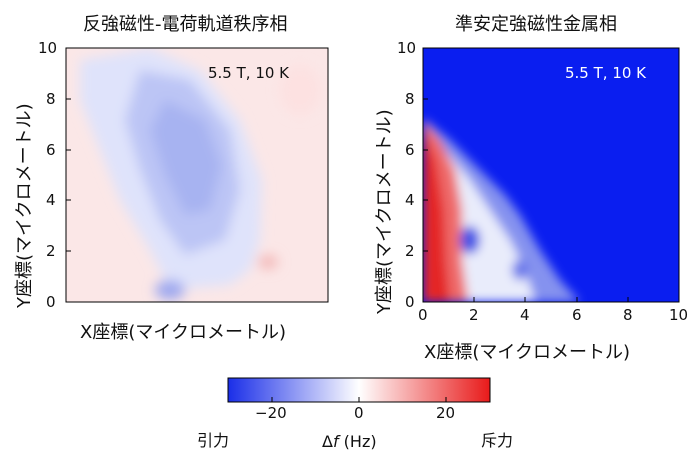 The width and height of the screenshot is (692, 454). I want to click on right-xtick-8: 8, so click(628, 315).